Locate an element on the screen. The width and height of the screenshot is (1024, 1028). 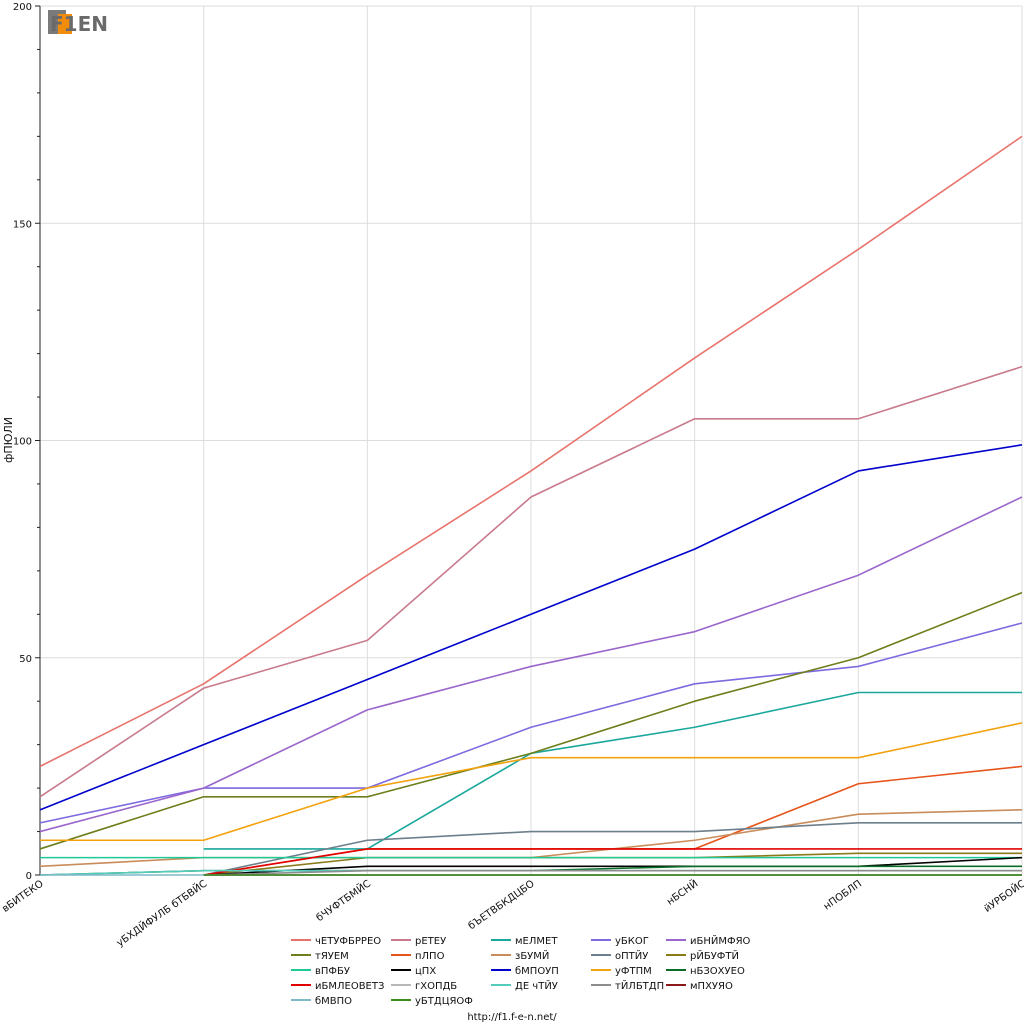
legend-label: тЯУЕМ is located at coordinates (332, 956).